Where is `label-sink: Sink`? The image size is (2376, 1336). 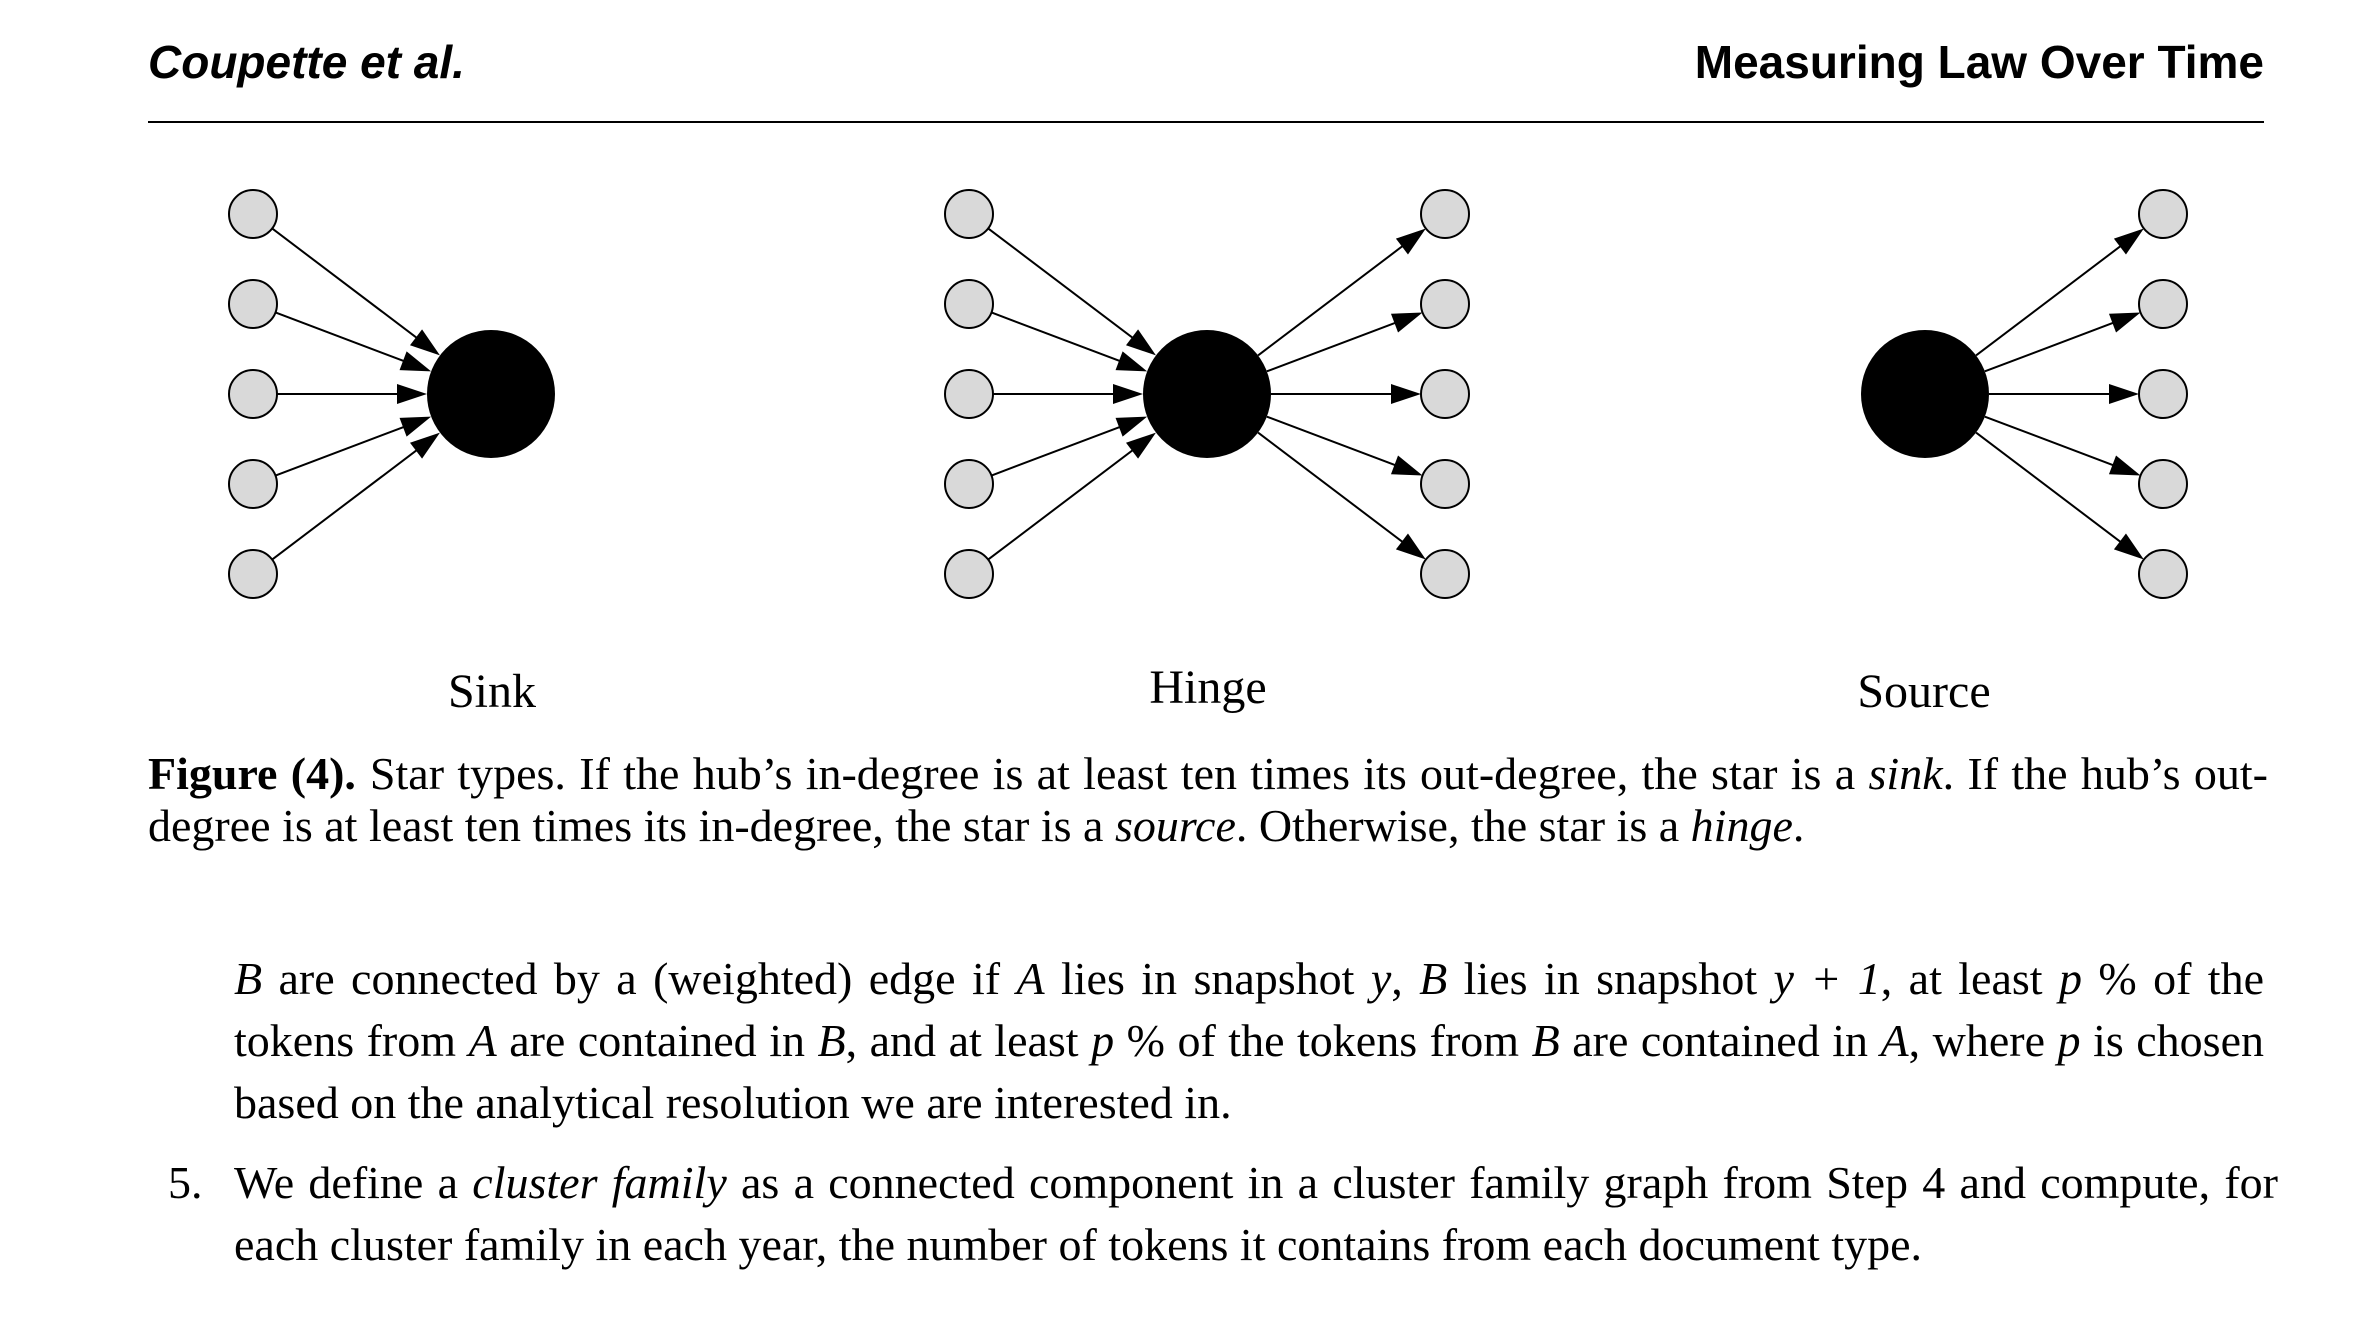 label-sink: Sink is located at coordinates (492, 691).